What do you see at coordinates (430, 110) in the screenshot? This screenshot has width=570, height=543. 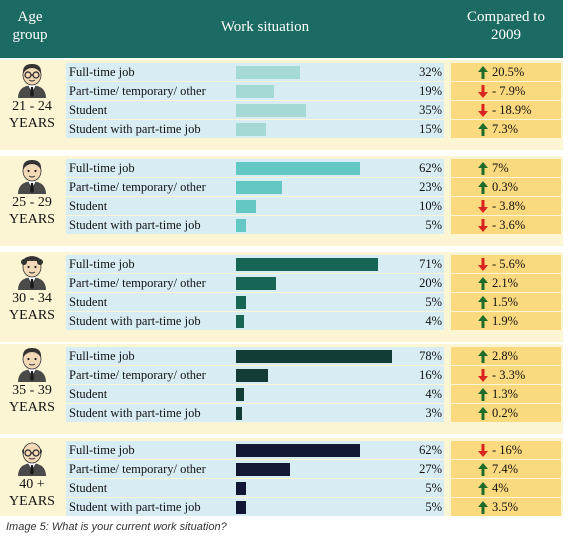 I see `percent-label: 35%` at bounding box center [430, 110].